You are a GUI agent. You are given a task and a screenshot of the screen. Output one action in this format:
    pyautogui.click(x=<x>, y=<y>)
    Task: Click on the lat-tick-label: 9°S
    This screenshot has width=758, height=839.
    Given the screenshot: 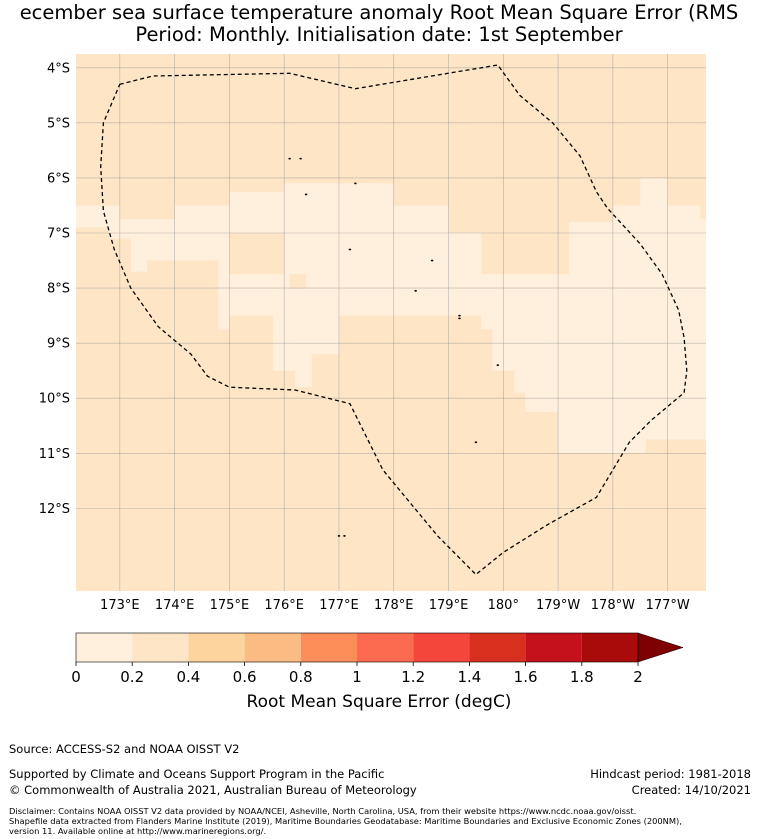 What is the action you would take?
    pyautogui.click(x=58, y=344)
    